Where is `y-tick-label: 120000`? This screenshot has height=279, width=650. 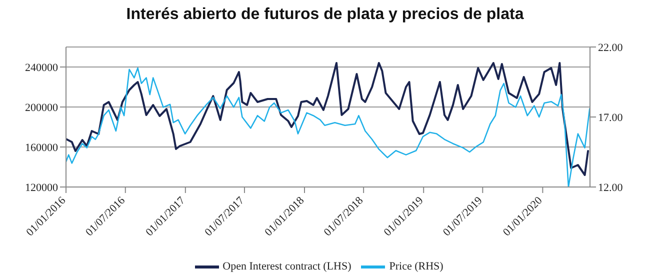 y-tick-label: 120000 is located at coordinates (41, 188).